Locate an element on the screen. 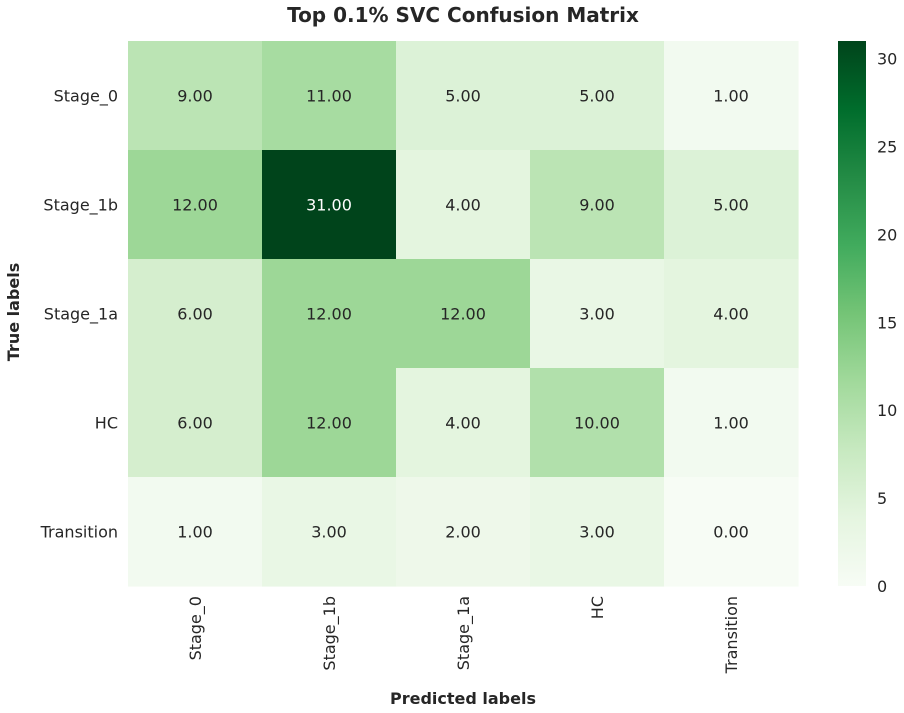  heatmap-cell-stage-1a-stage-1a is located at coordinates (463, 314).